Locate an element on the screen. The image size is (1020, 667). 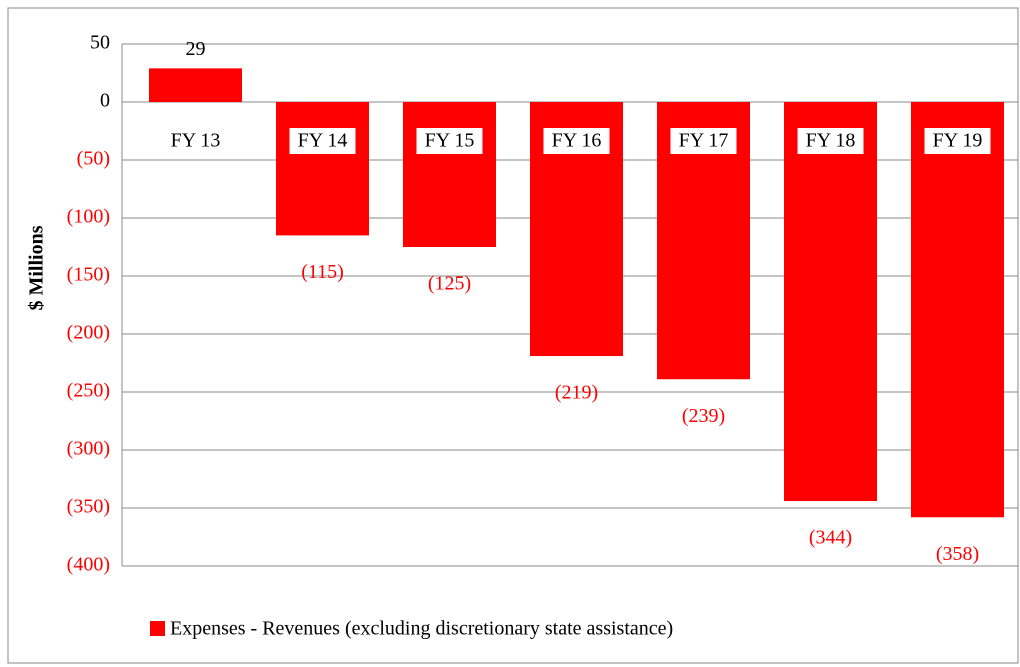
x-tick-label: FY 19 is located at coordinates (958, 141).